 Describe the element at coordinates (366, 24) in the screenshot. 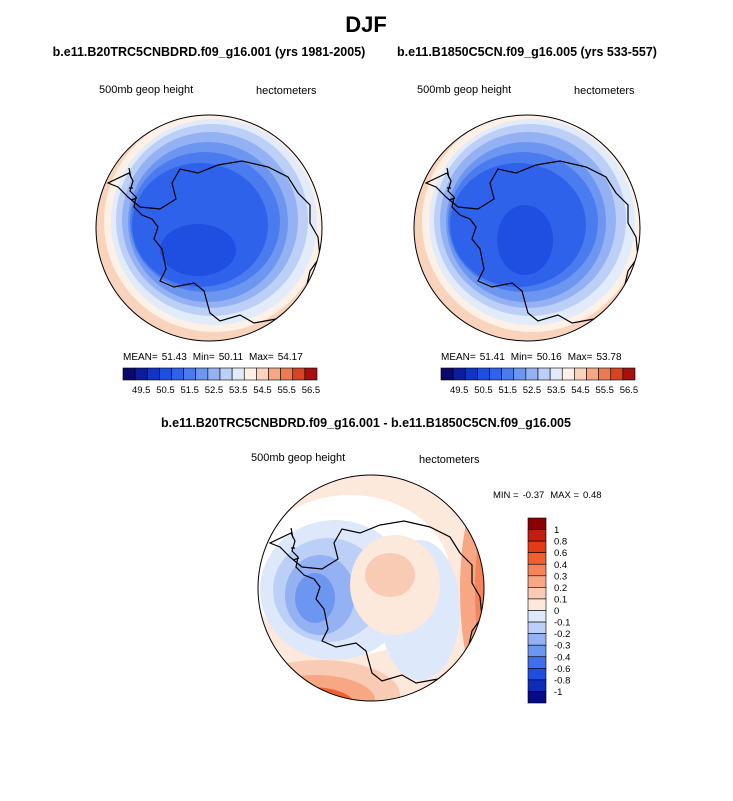

I see `title: DJF` at that location.